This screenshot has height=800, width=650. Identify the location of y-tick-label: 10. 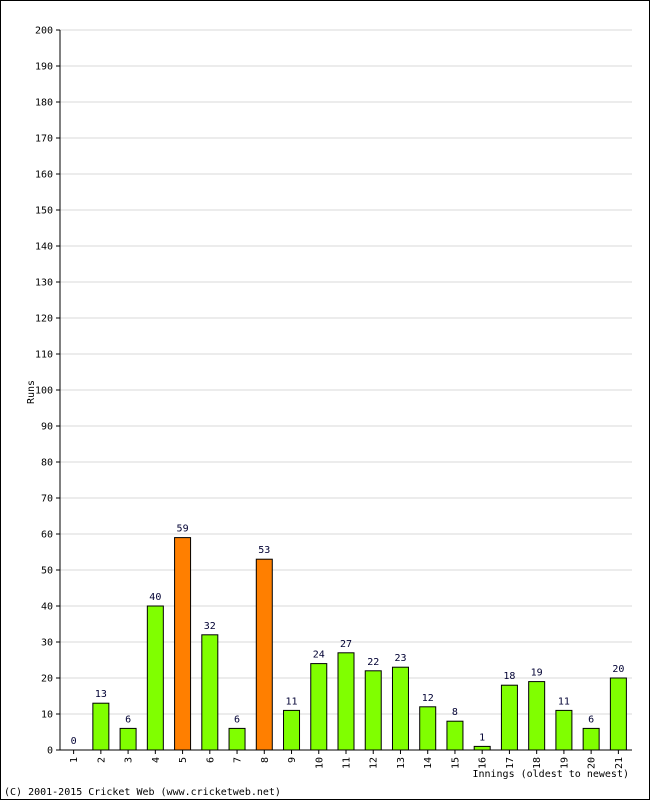
(47, 715).